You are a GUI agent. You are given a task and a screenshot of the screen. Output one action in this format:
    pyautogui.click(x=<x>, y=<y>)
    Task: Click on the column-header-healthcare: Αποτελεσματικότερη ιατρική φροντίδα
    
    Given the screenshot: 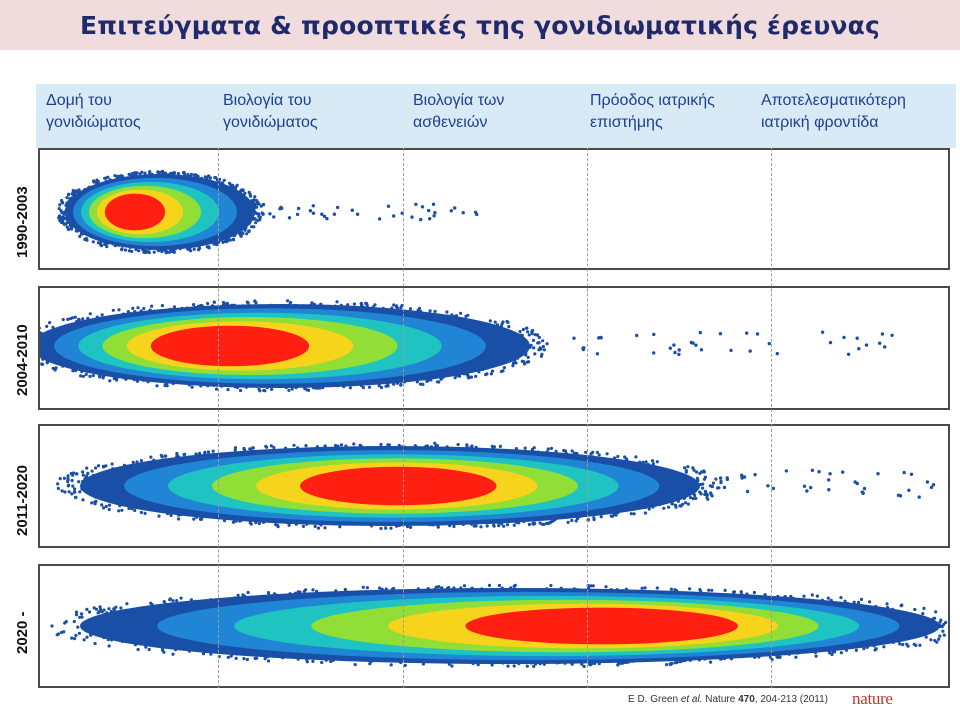 What is the action you would take?
    pyautogui.click(x=833, y=111)
    